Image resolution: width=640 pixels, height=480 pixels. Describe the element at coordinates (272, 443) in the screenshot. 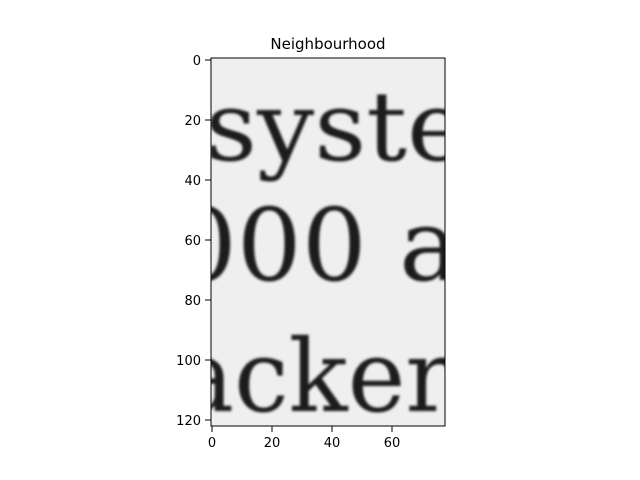

I see `x-tick-label: 20` at that location.